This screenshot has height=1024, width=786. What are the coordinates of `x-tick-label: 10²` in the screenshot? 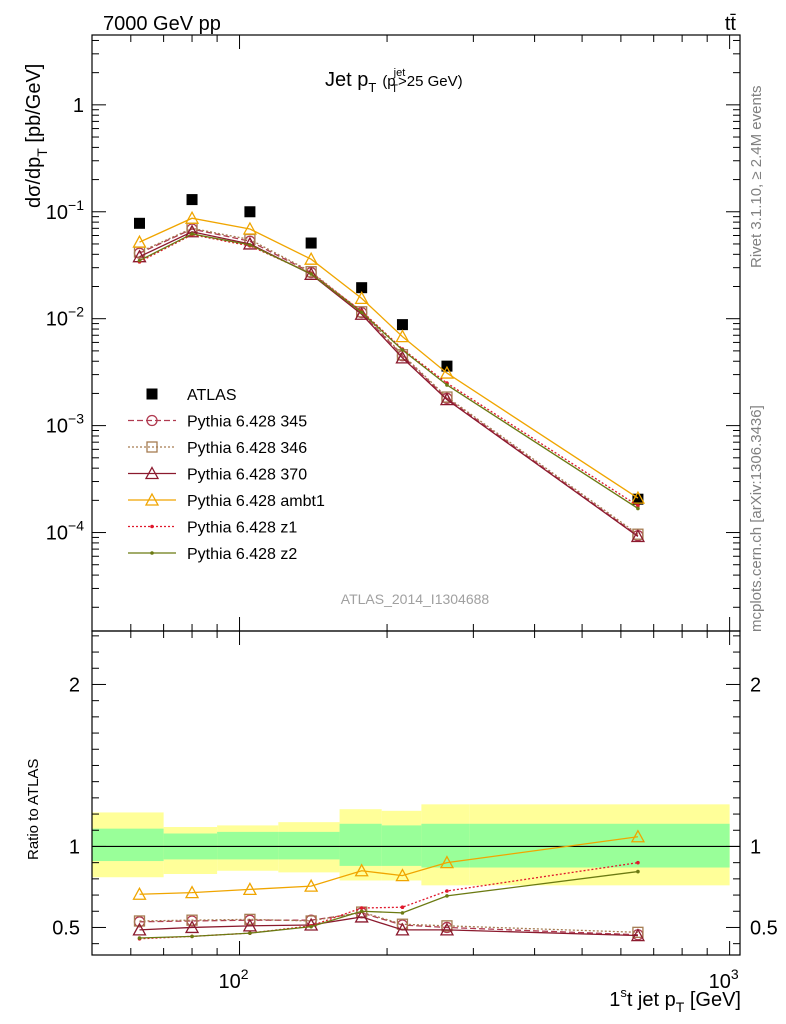 It's located at (234, 979).